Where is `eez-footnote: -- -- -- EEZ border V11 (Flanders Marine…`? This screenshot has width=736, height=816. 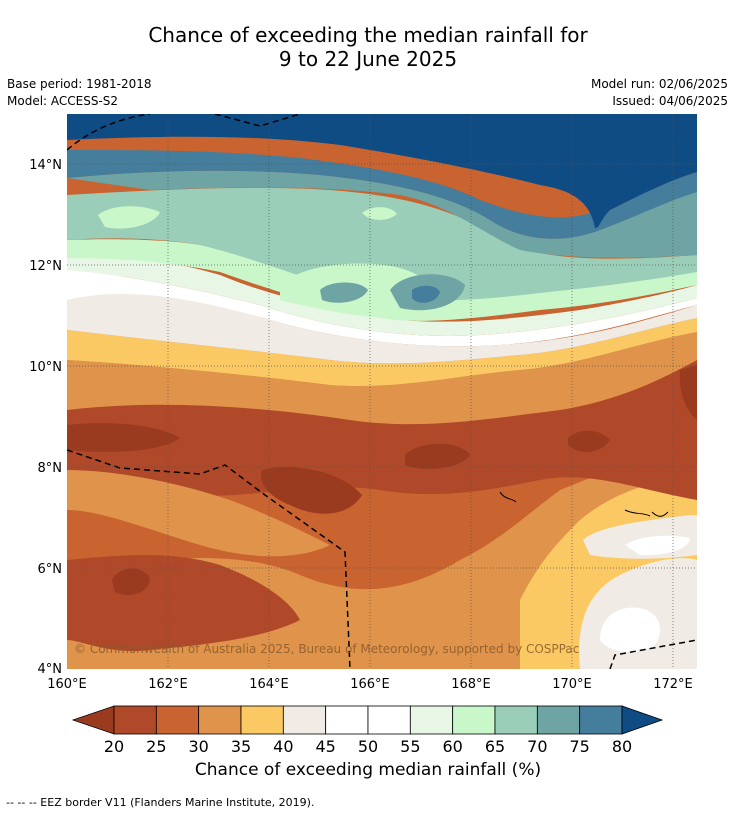 eez-footnote: -- -- -- EEZ border V11 (Flanders Marine… is located at coordinates (160, 802).